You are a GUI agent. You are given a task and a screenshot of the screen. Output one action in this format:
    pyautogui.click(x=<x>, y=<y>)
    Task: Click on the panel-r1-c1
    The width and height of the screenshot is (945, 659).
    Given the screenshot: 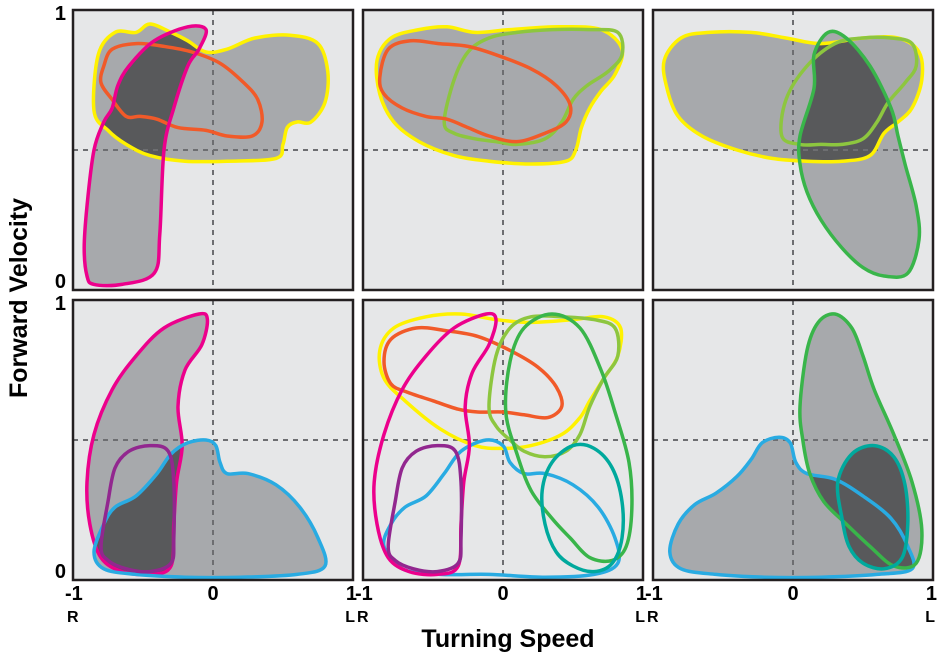 What is the action you would take?
    pyautogui.click(x=503, y=440)
    